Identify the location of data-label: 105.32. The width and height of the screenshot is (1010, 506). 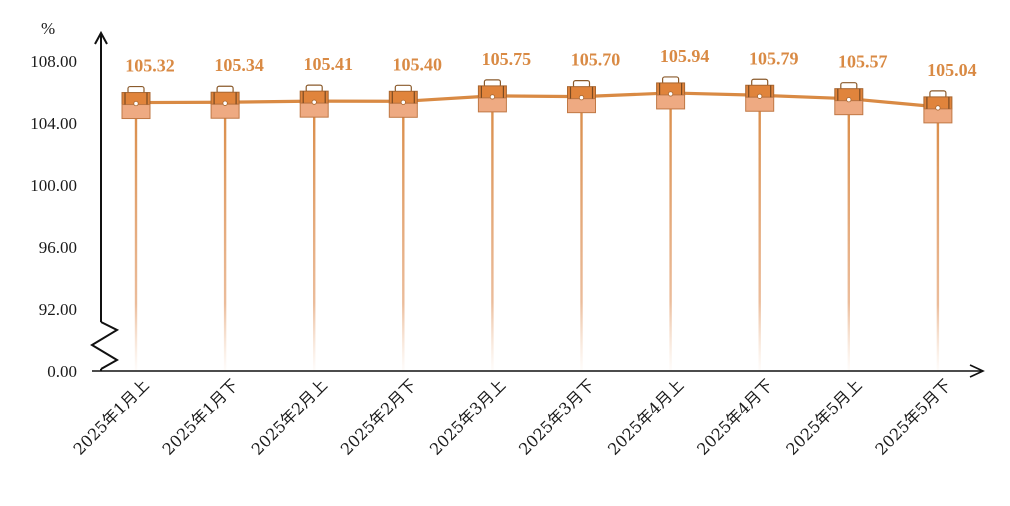
(150, 66).